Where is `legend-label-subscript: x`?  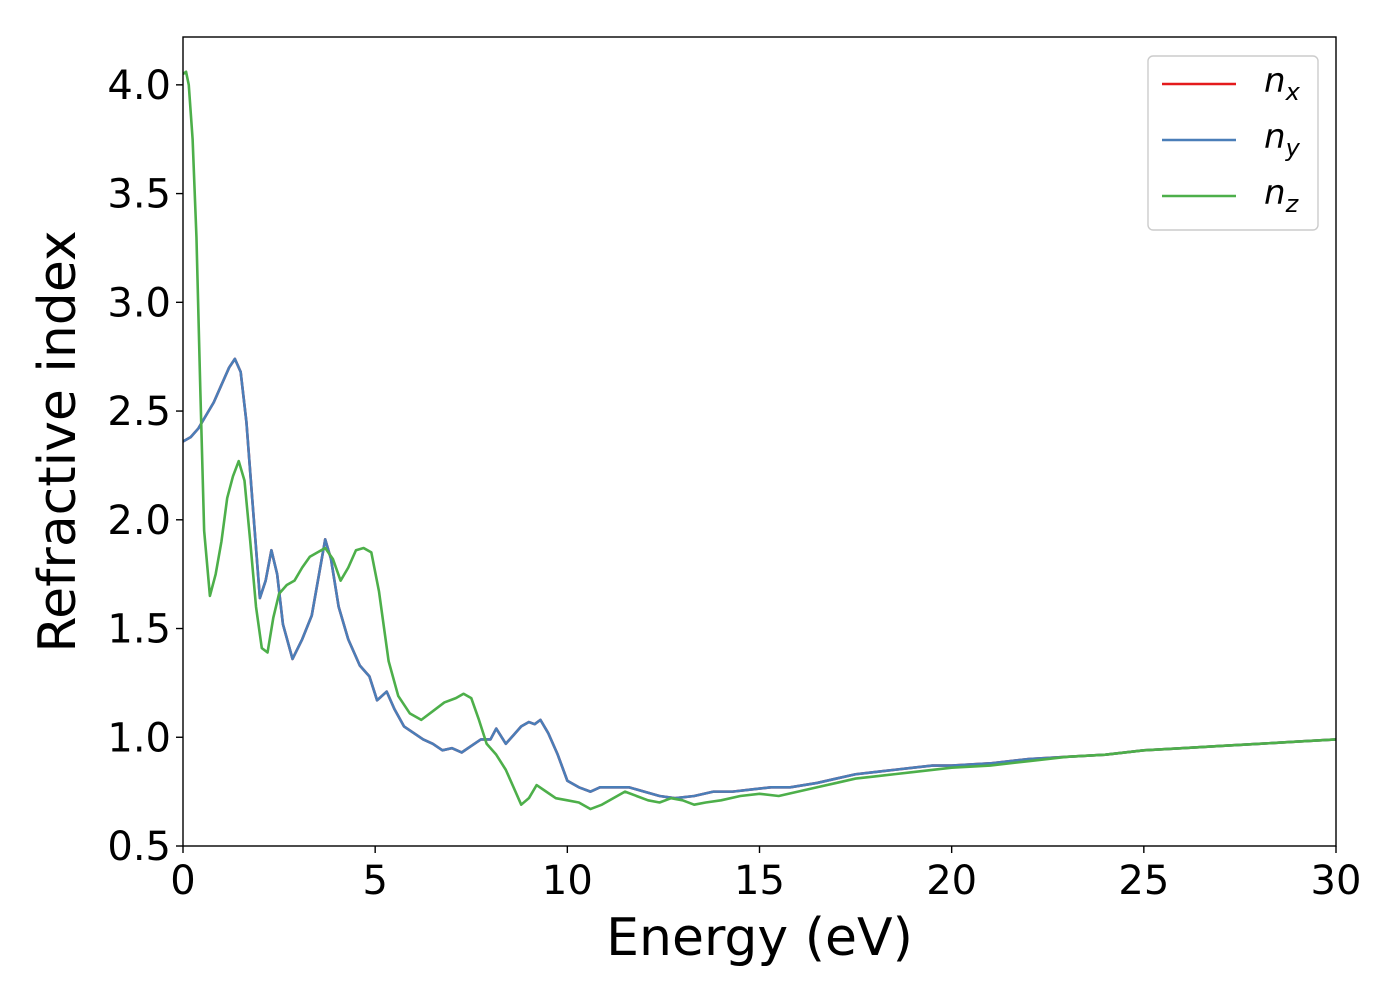 legend-label-subscript: x is located at coordinates (1293, 92).